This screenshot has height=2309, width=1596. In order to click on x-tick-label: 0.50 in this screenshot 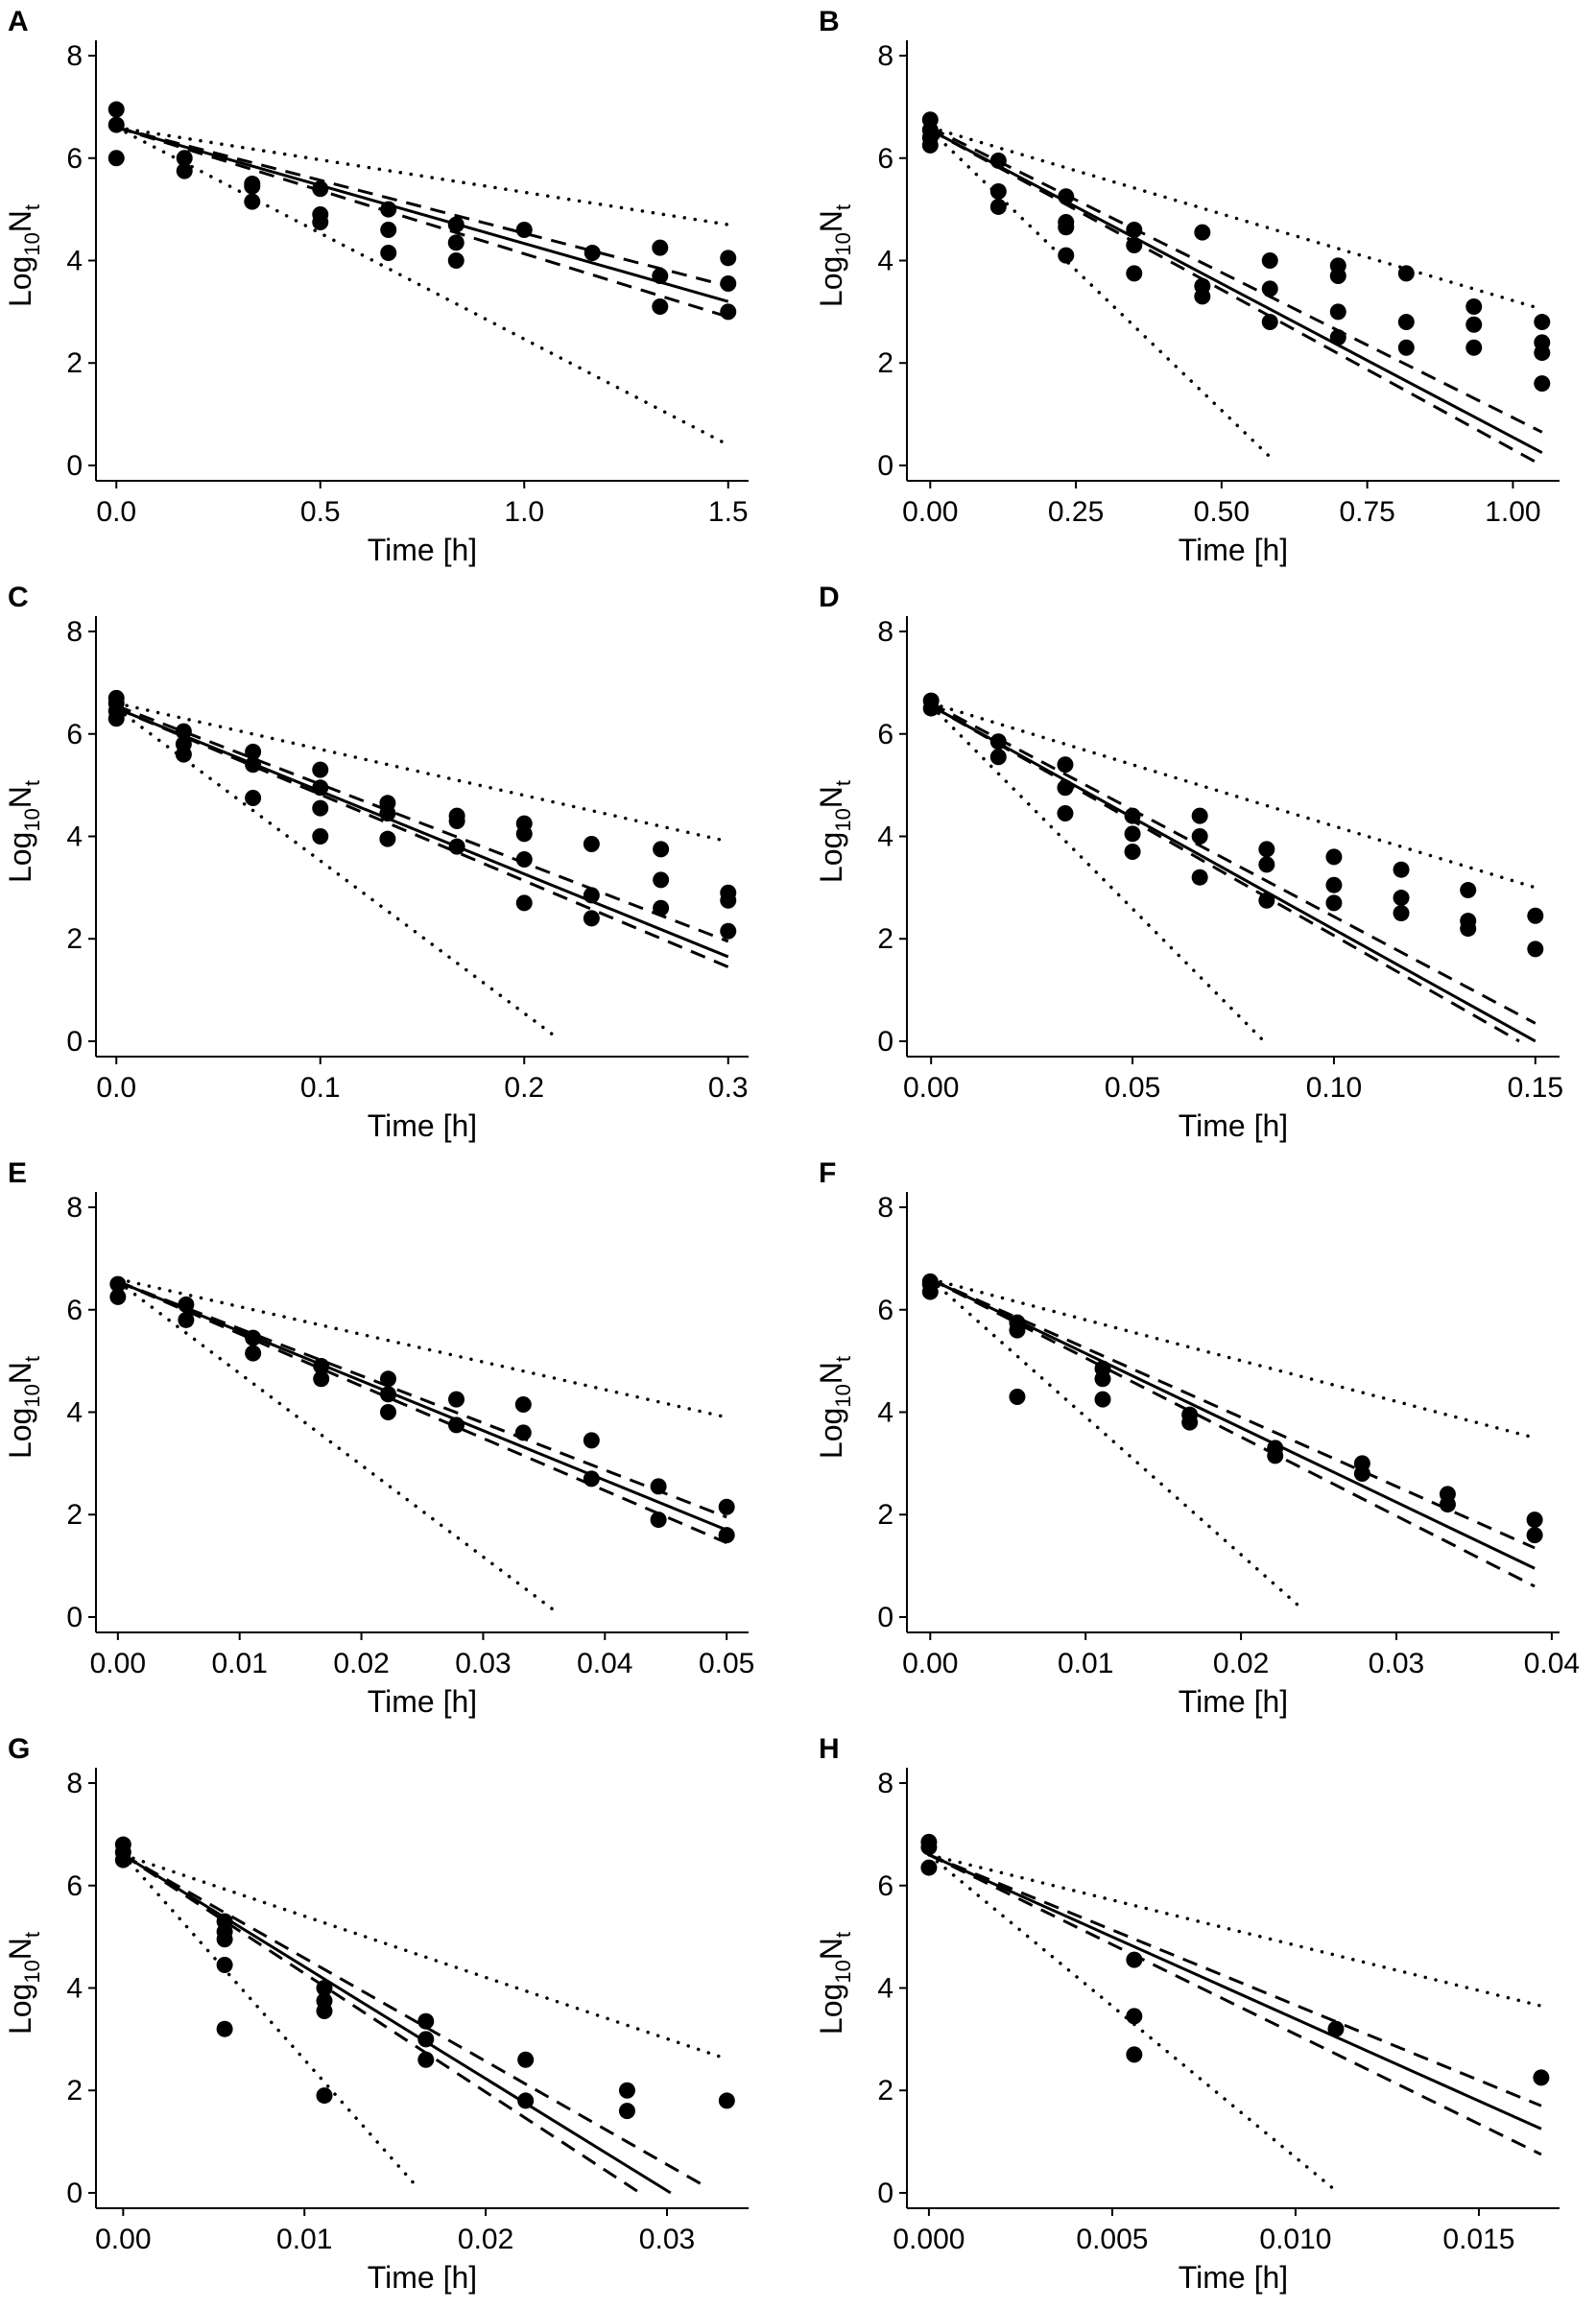, I will do `click(1222, 512)`.